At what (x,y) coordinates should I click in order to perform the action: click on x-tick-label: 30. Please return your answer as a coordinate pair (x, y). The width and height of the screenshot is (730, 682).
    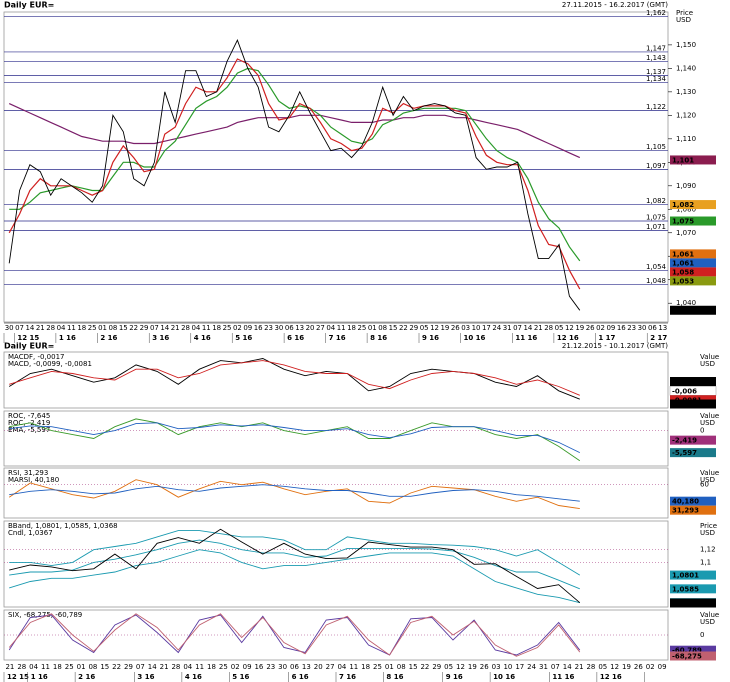
    Looking at the image, I should click on (642, 328).